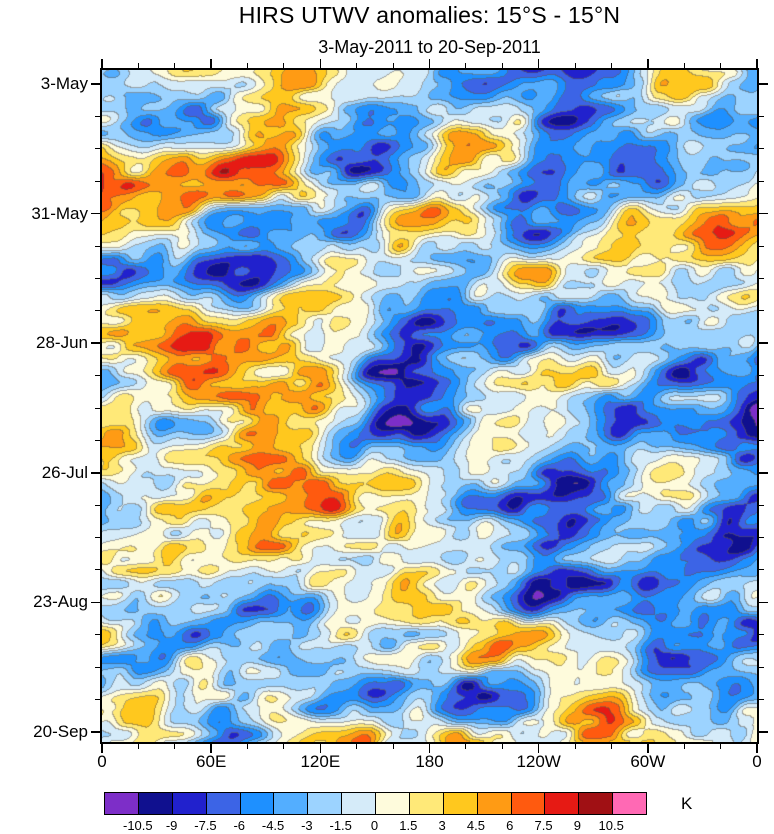 This screenshot has width=774, height=834. What do you see at coordinates (429, 47) in the screenshot?
I see `chart-subtitle: 3-May-2011 to 20-Sep-2011` at bounding box center [429, 47].